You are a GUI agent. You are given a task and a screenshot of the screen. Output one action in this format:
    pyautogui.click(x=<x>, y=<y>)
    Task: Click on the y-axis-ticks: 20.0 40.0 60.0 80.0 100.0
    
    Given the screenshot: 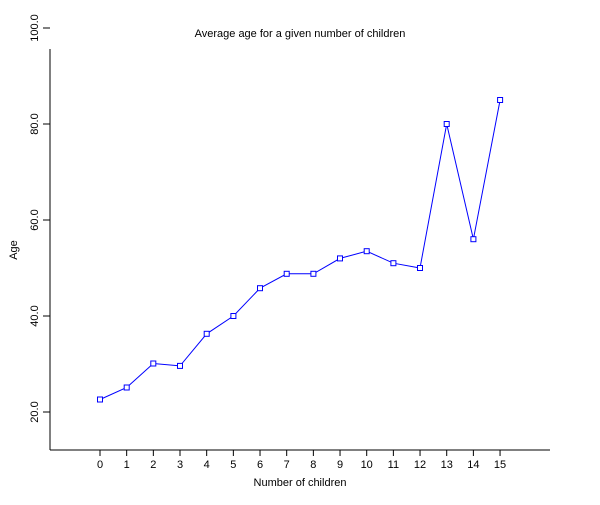 What is the action you would take?
    pyautogui.click(x=39, y=218)
    